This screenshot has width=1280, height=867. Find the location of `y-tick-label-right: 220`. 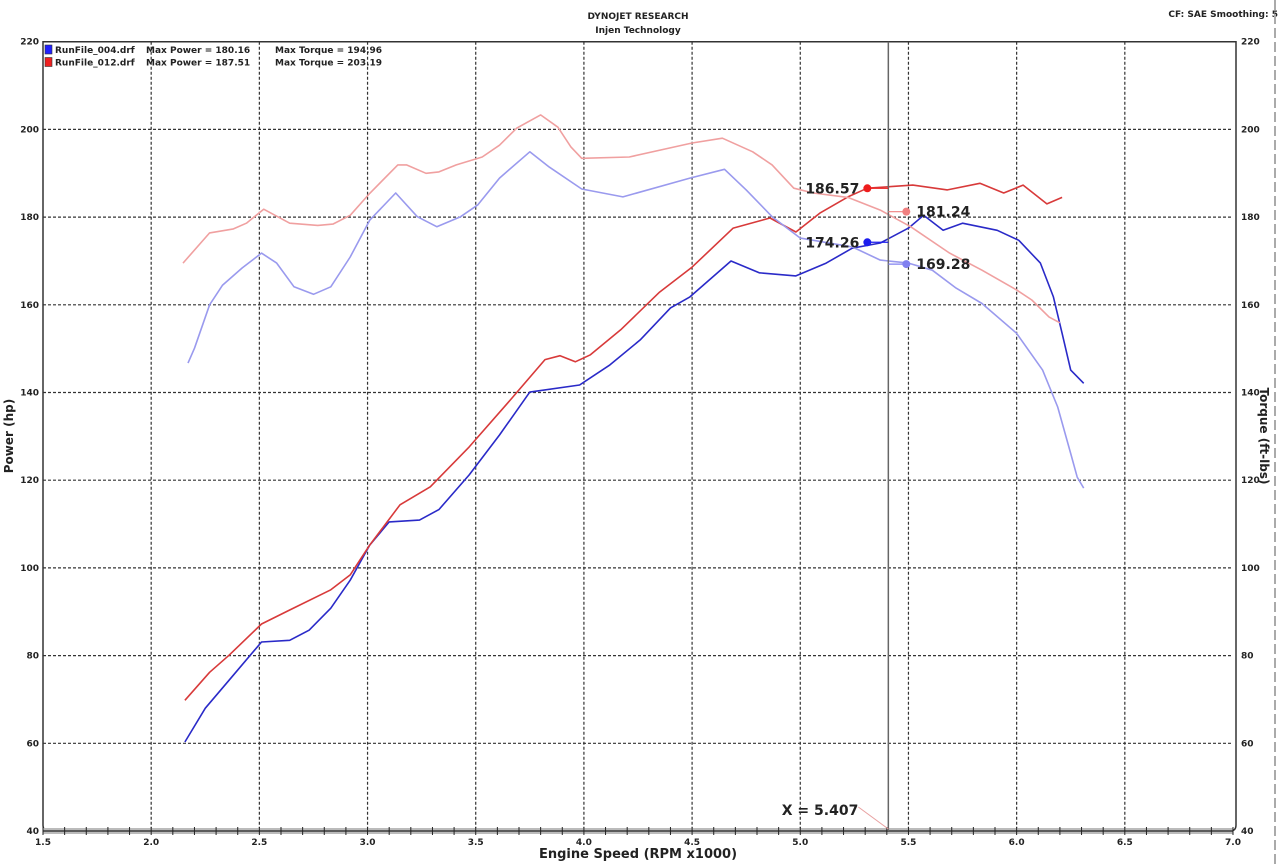

y-tick-label-right: 220 is located at coordinates (1250, 43).